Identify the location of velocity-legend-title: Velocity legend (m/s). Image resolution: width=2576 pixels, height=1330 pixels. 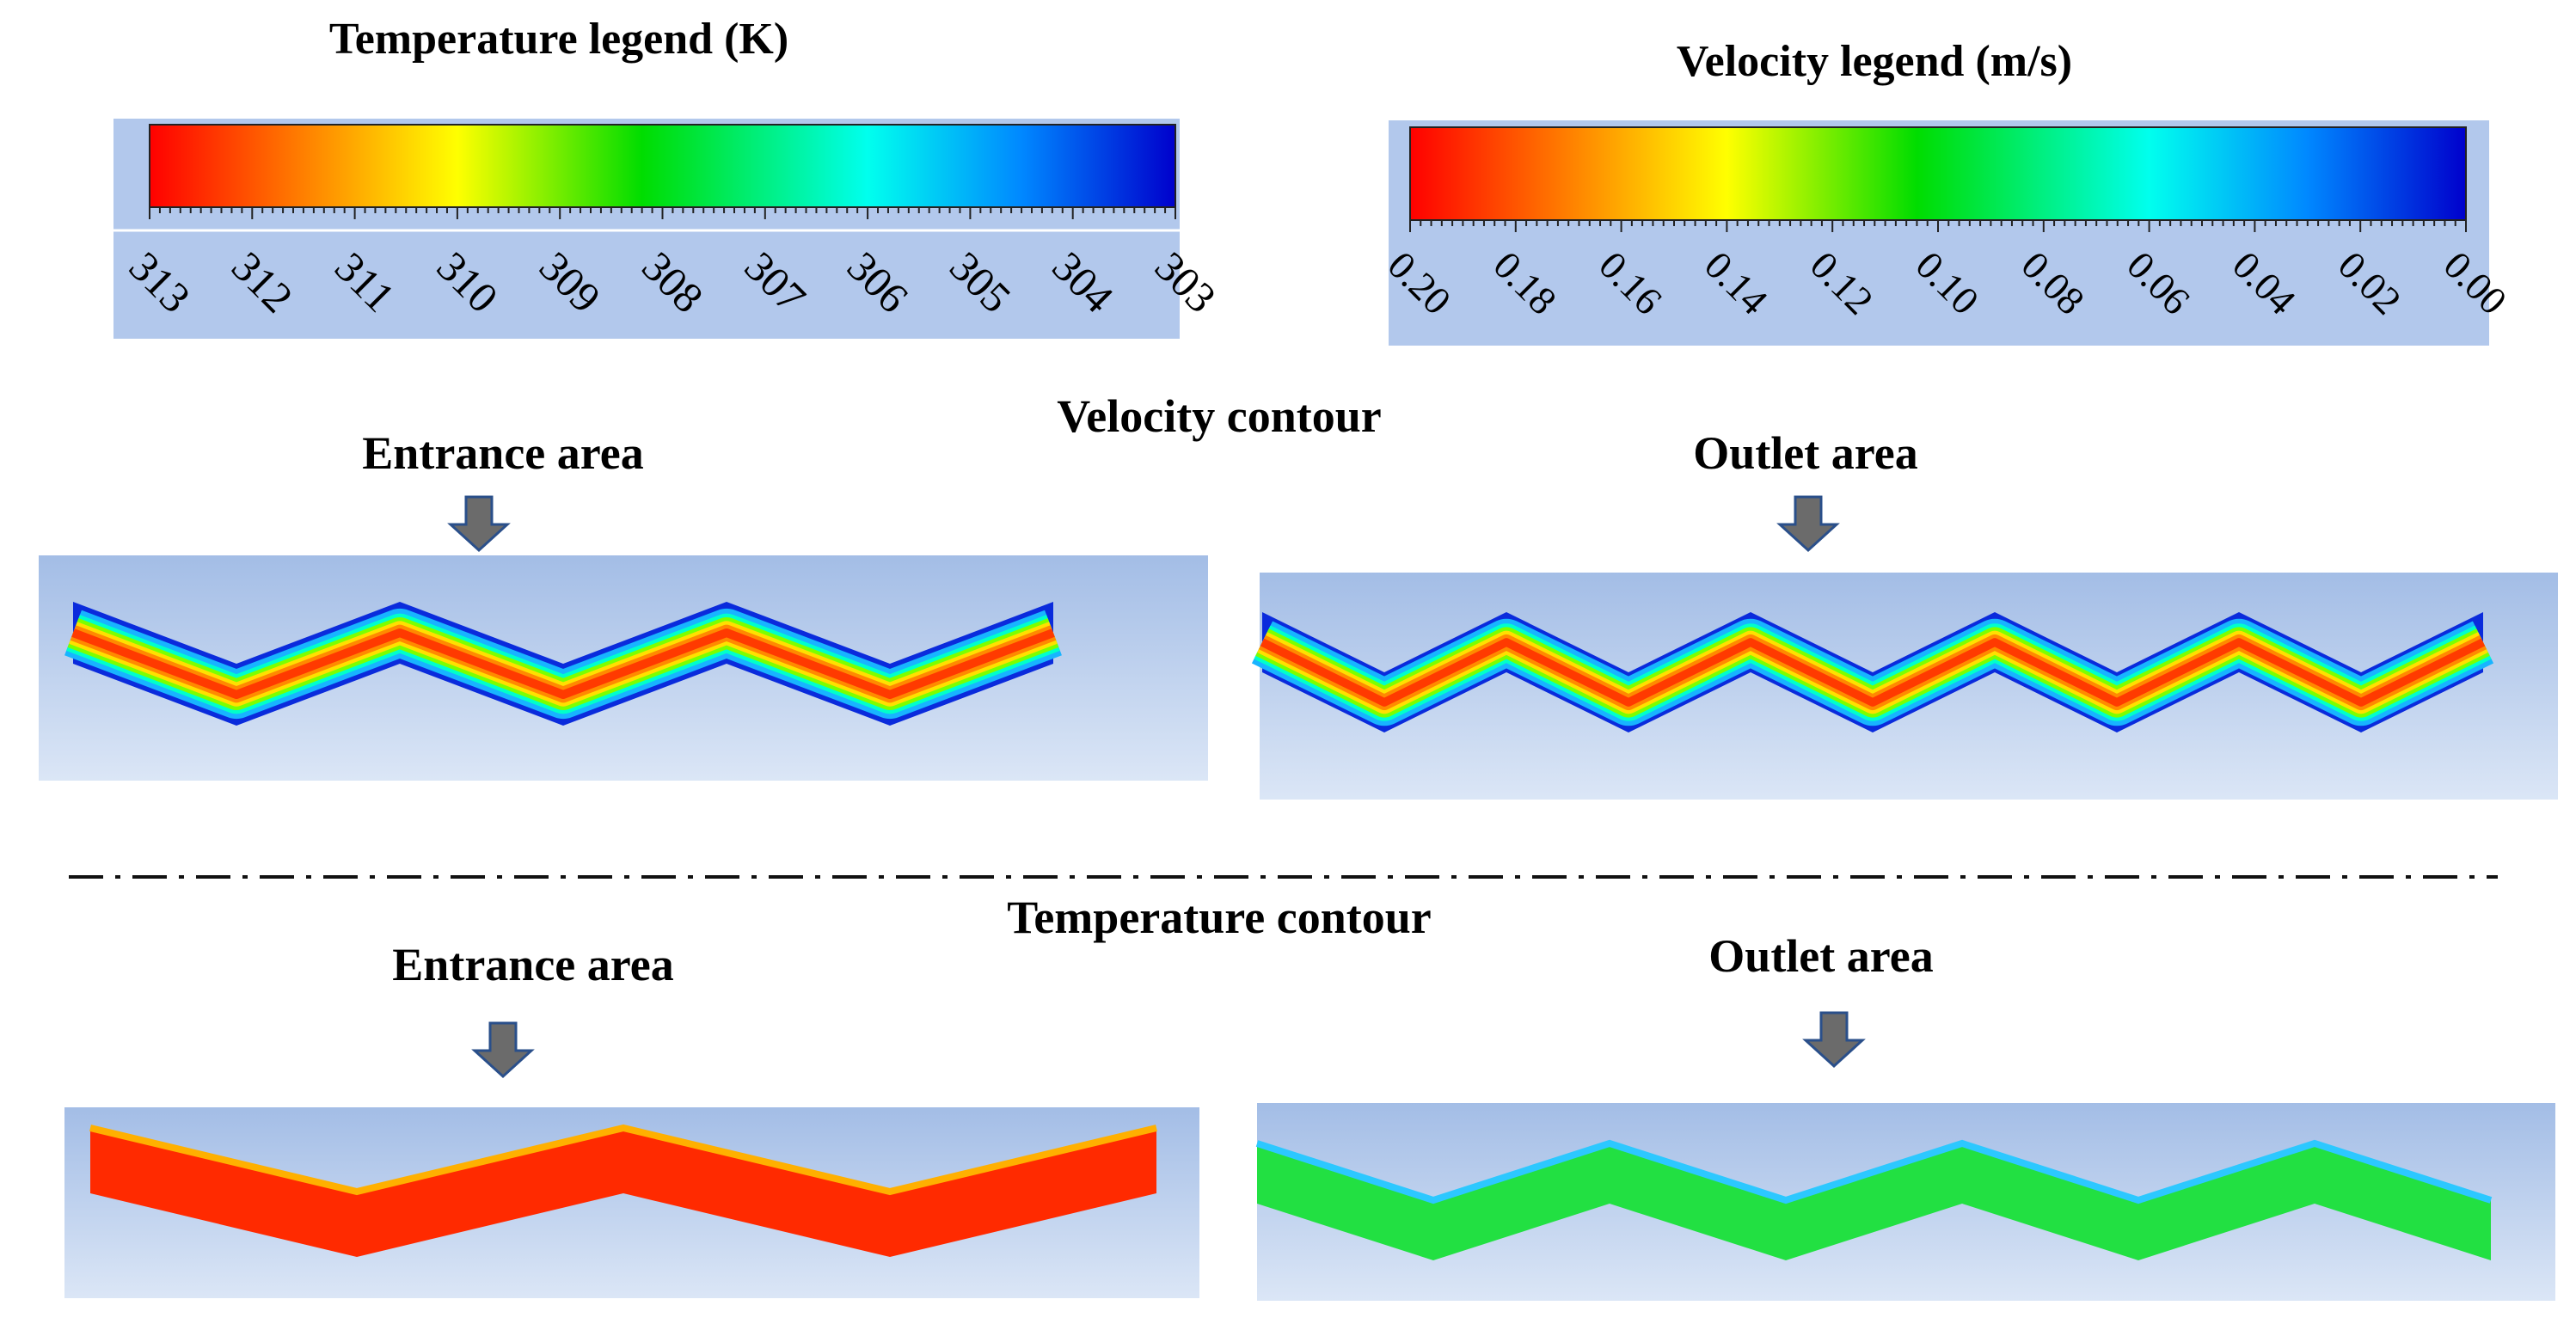
(1874, 61).